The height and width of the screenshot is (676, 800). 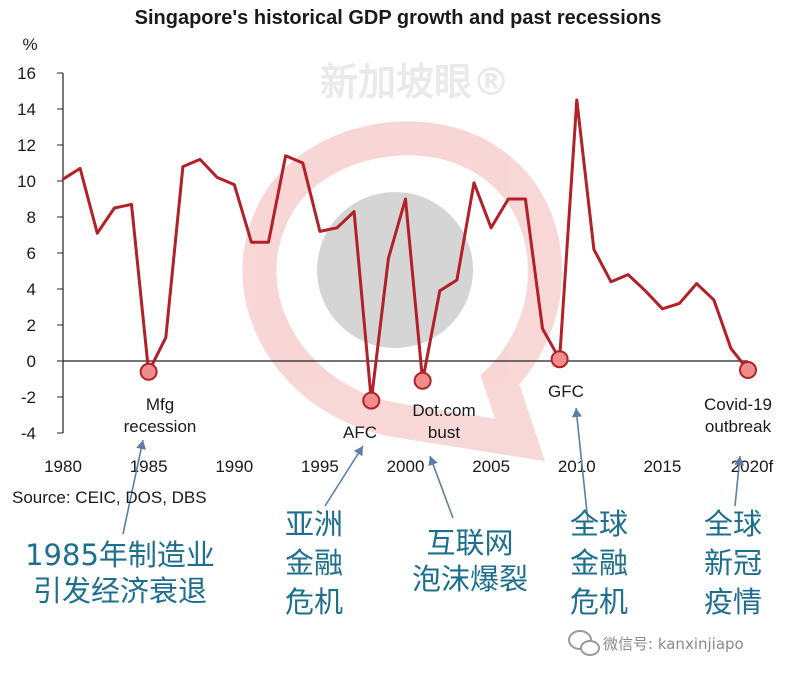 I want to click on x-tick-label: 2015, so click(x=662, y=466).